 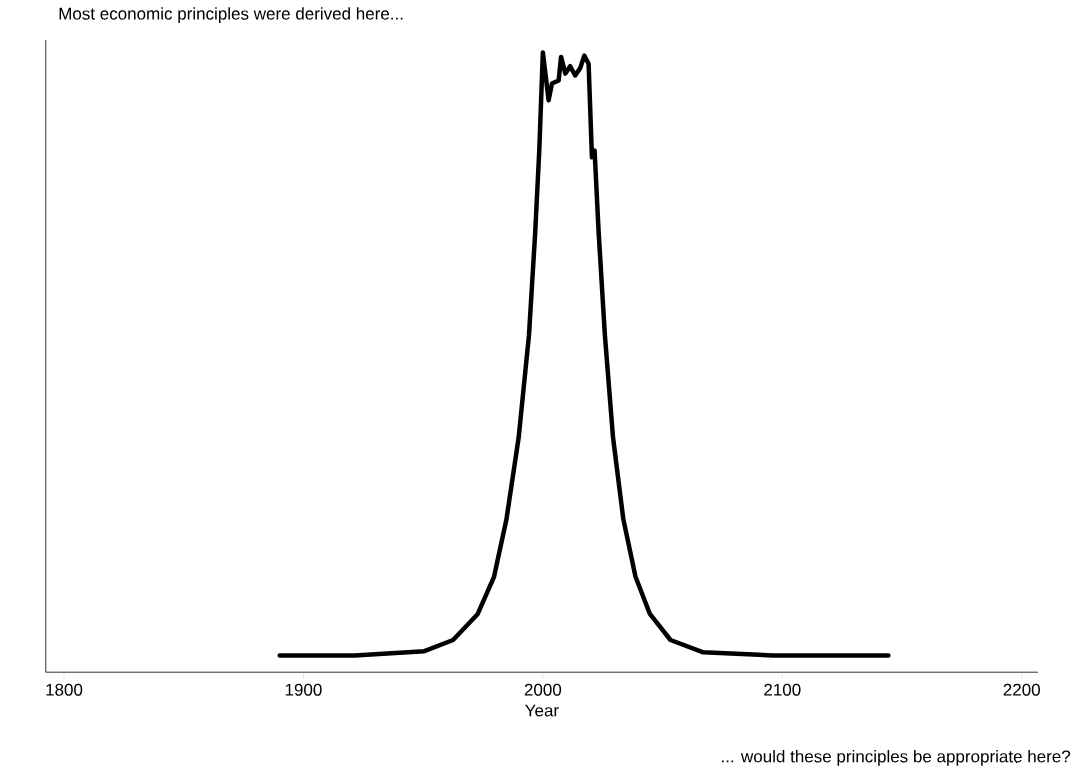 I want to click on x-tick-label: 2100, so click(x=782, y=689).